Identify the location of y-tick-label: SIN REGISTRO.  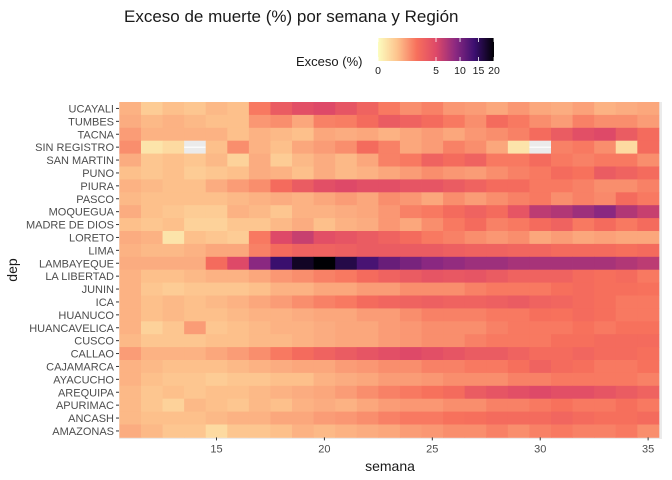
(74, 148).